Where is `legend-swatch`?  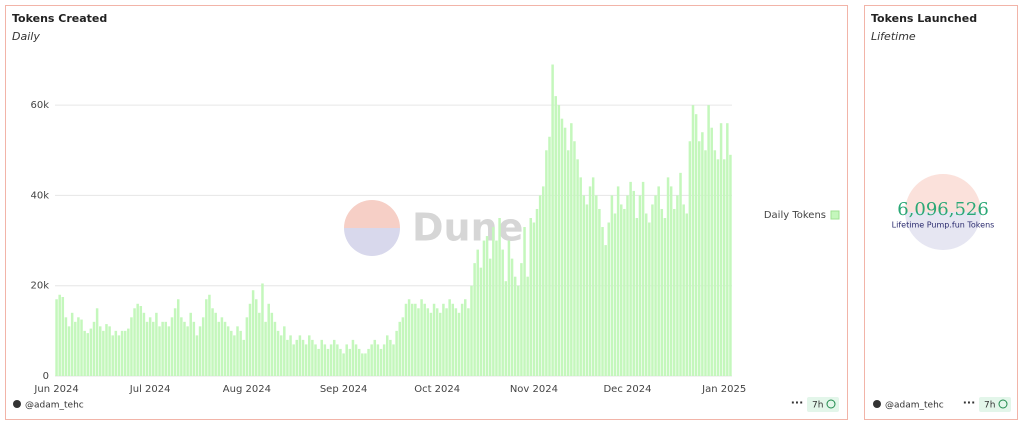 legend-swatch is located at coordinates (835, 215).